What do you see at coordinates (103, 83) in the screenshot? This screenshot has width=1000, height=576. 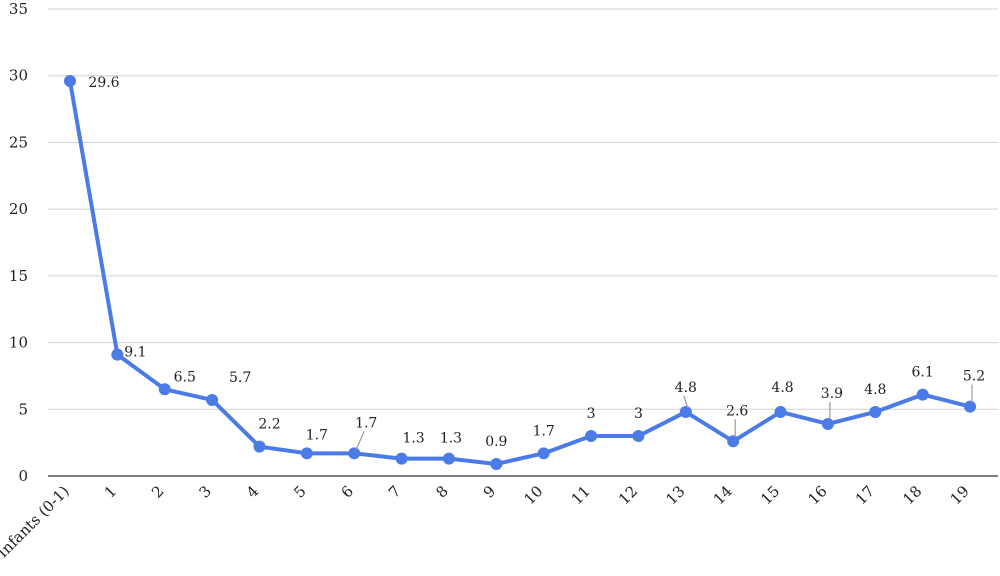 I see `data-label: 29.6` at bounding box center [103, 83].